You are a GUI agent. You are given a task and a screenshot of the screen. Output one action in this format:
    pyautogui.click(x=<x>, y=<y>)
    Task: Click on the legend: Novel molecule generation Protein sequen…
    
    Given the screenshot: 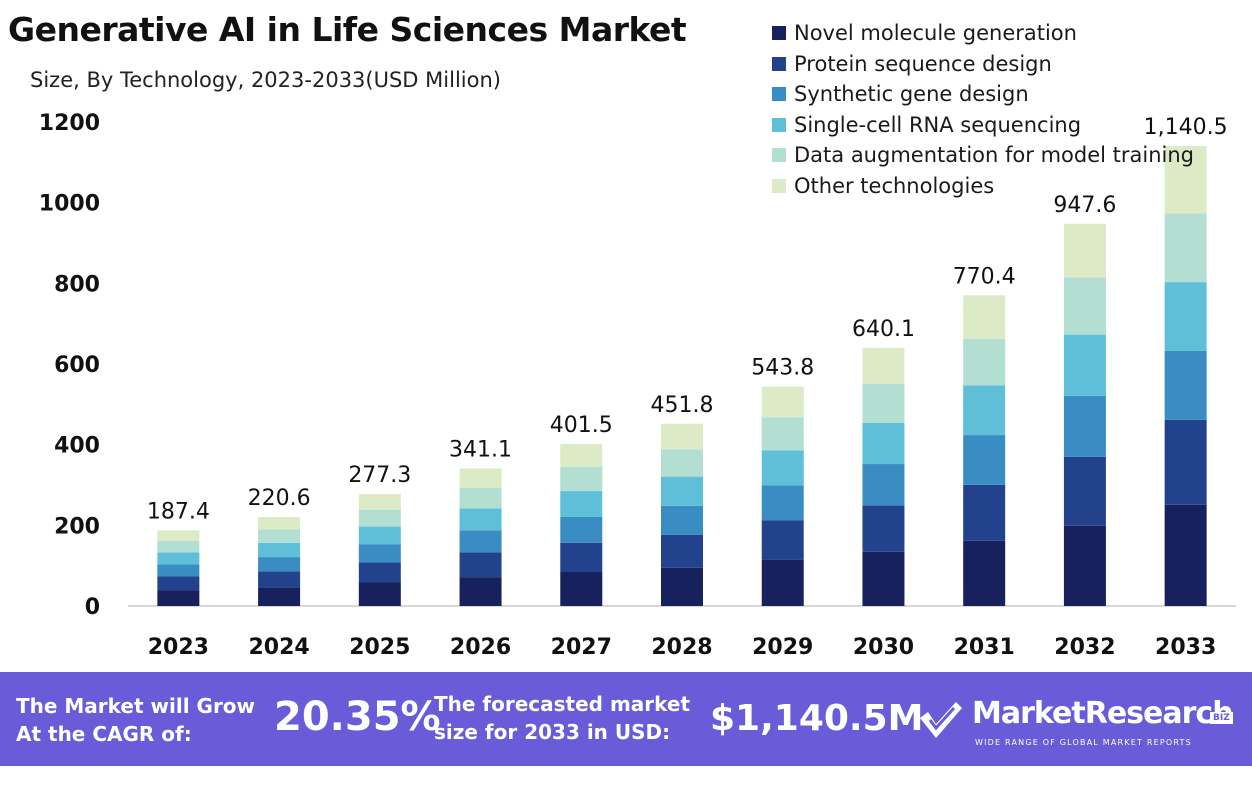 What is the action you would take?
    pyautogui.click(x=983, y=109)
    